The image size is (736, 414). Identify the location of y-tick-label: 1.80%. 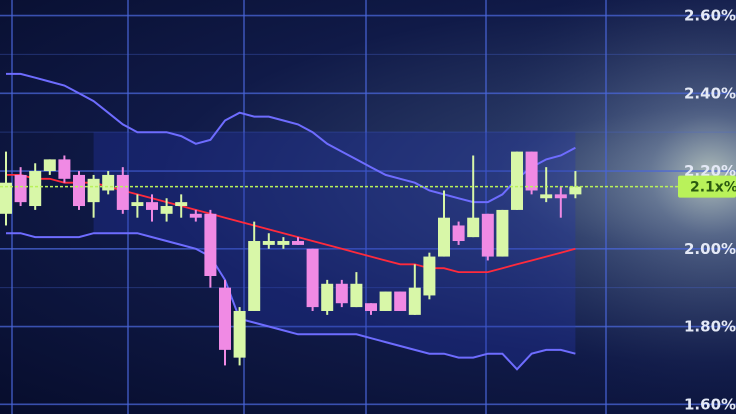
(710, 327).